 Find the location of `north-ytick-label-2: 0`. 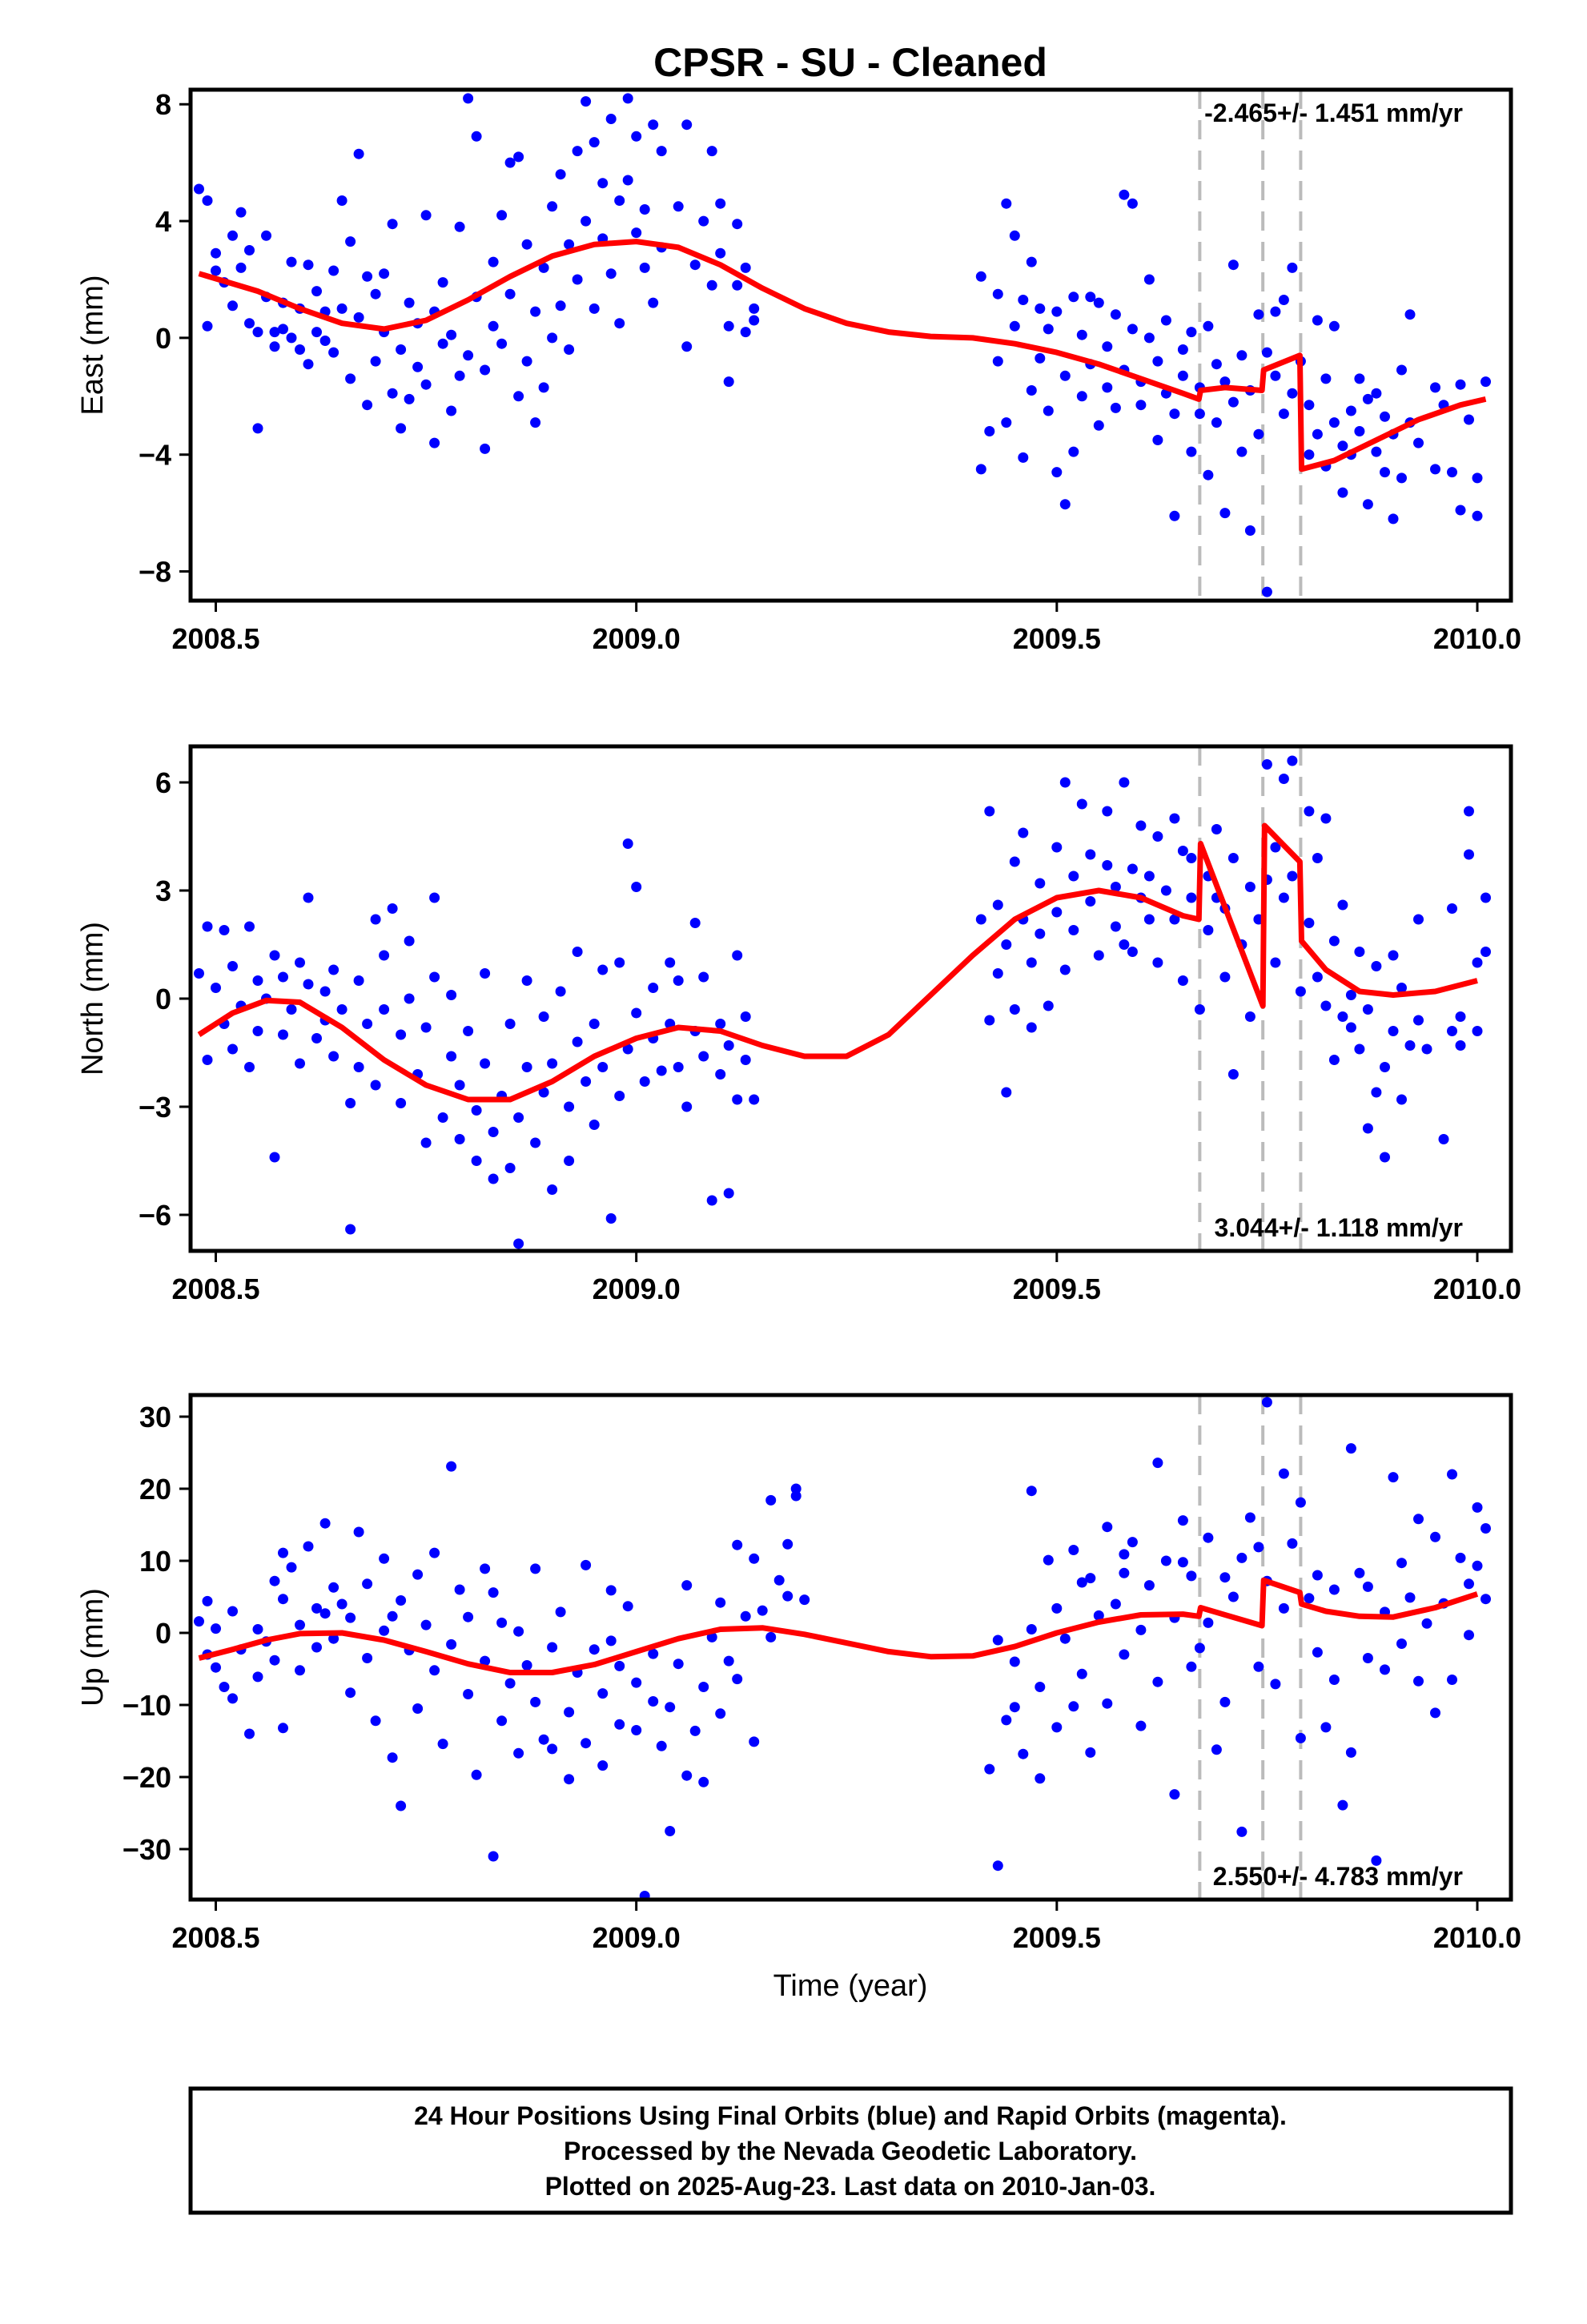

north-ytick-label-2: 0 is located at coordinates (163, 999).